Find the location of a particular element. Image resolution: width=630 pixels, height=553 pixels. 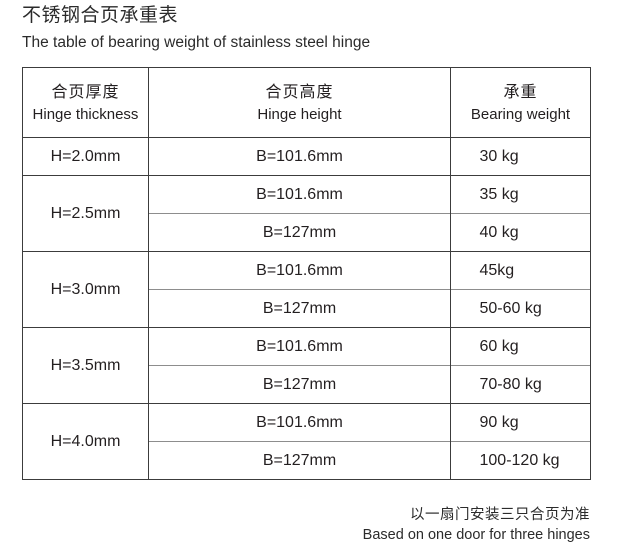

cell-bearing-weight: 100-120 kg is located at coordinates (520, 460).